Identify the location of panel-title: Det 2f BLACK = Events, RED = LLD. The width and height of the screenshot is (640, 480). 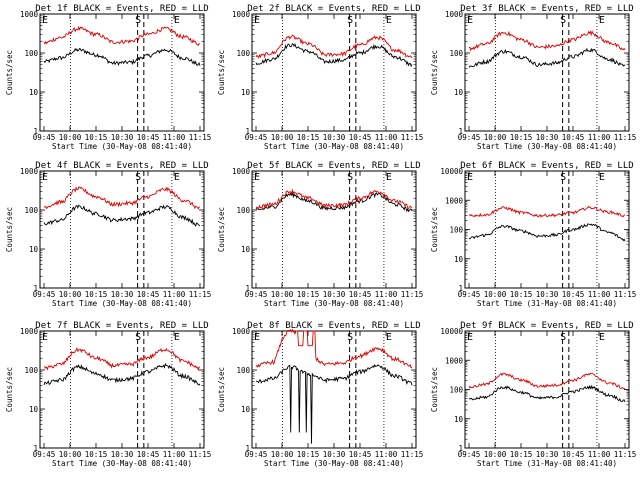
(333, 9).